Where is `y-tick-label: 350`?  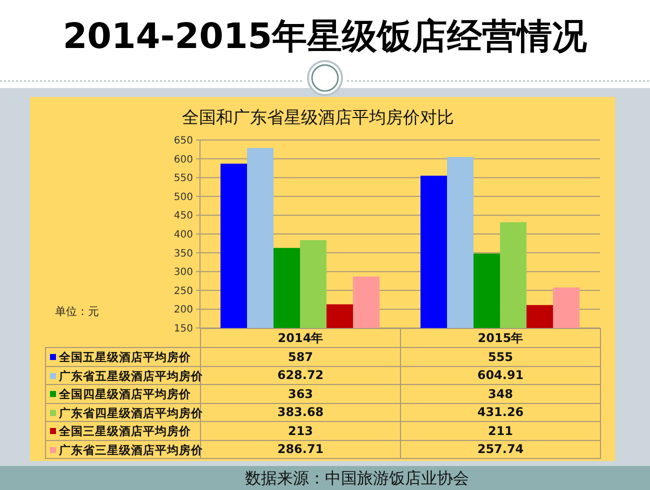 y-tick-label: 350 is located at coordinates (183, 254).